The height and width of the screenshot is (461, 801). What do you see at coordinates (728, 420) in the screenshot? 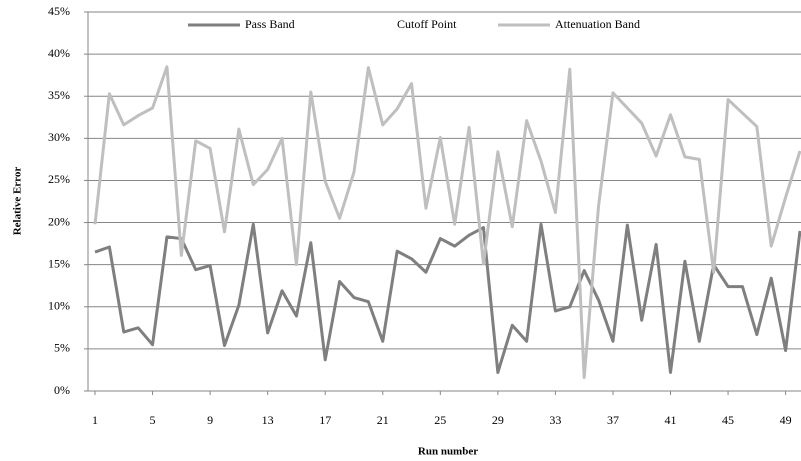
I see `x-tick-label: 45` at bounding box center [728, 420].